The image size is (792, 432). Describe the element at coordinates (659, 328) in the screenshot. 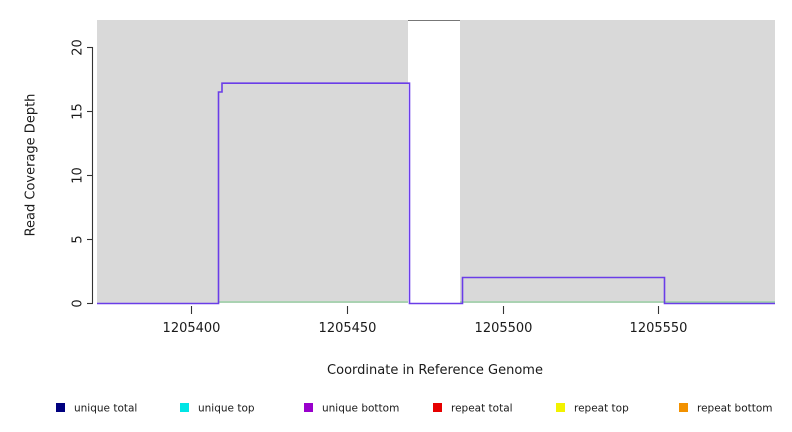

I see `x-tick-label-1205550: 1205550` at that location.